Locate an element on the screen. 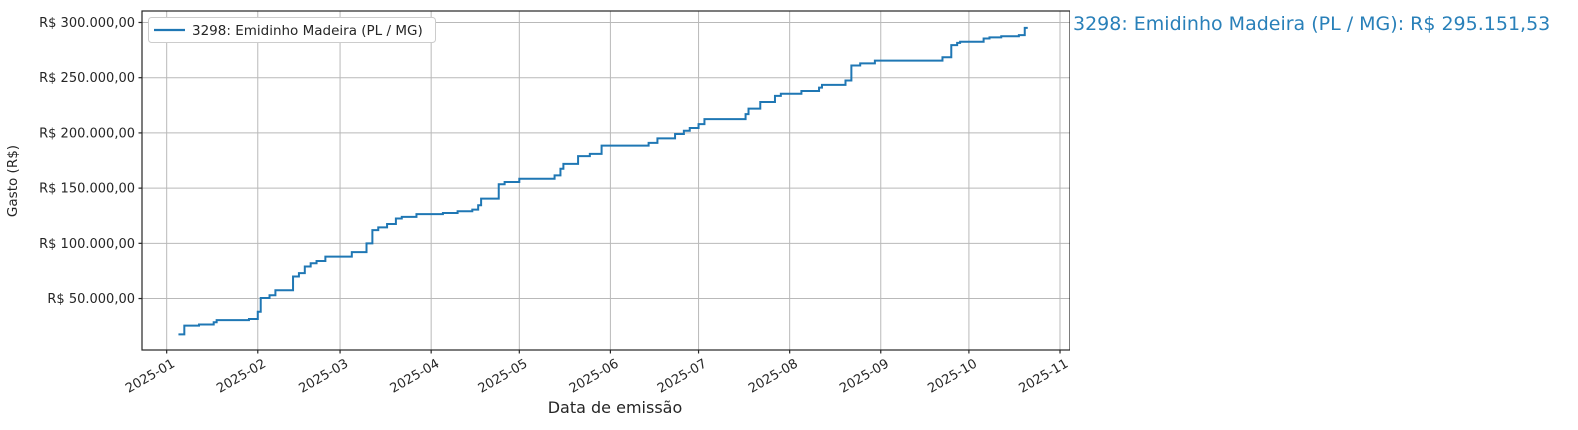  x-tick-label: 2025-04 is located at coordinates (415, 376).